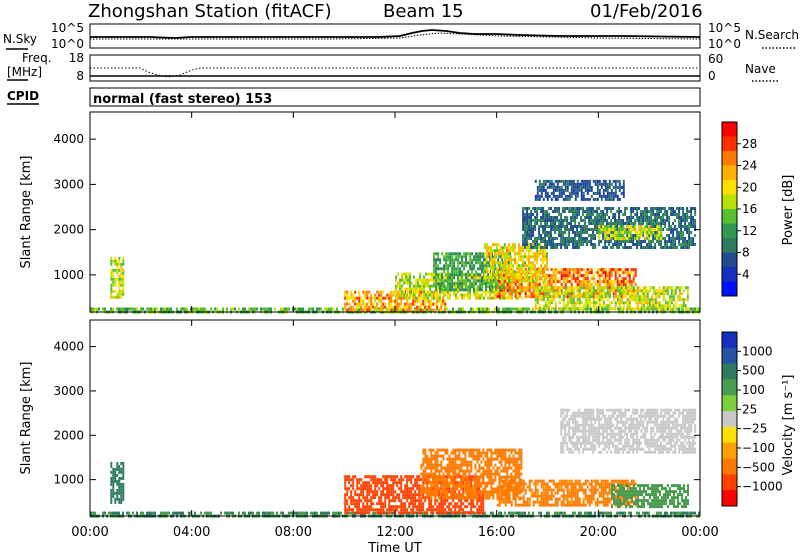 This screenshot has height=554, width=800. What do you see at coordinates (68, 230) in the screenshot?
I see `power-ytick-label: 2000` at bounding box center [68, 230].